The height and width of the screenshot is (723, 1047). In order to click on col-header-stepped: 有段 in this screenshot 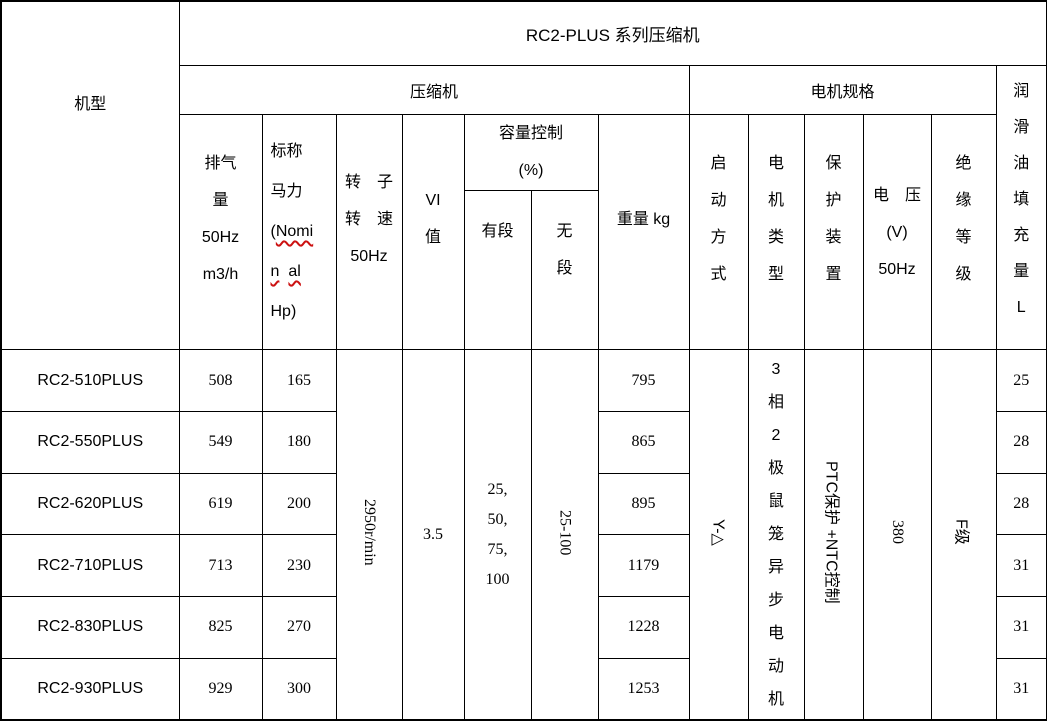, I will do `click(497, 270)`.